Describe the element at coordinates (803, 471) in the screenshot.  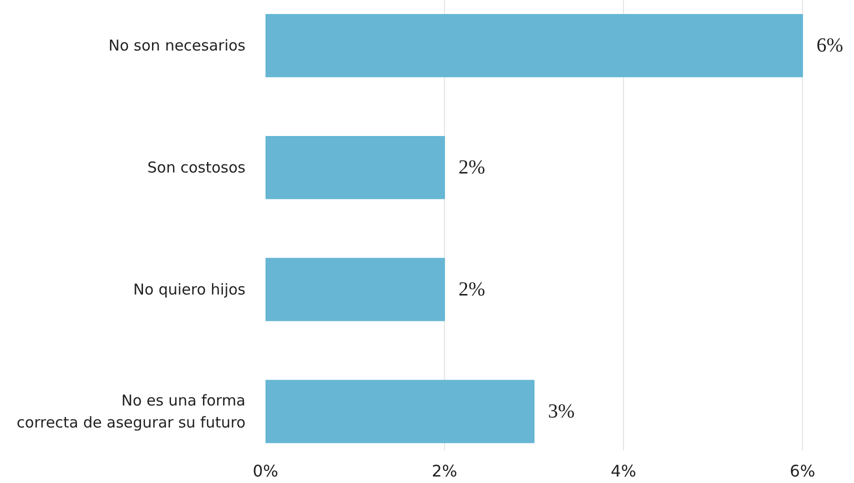
I see `x-tick-label: 6%` at that location.